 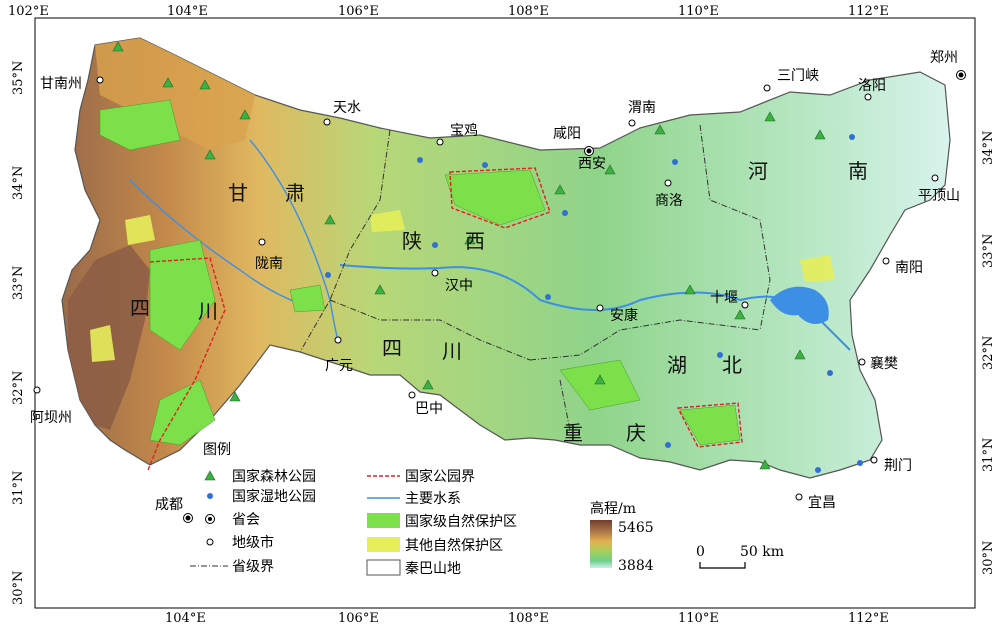 I want to click on scale-label: 50 km, so click(x=762, y=552).